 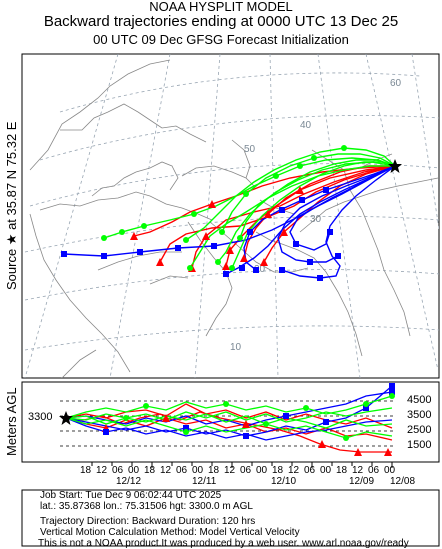 What do you see at coordinates (131, 495) in the screenshot?
I see `info-job-start: Job Start: Tue Dec 9 06:02:44 UTC 2025` at bounding box center [131, 495].